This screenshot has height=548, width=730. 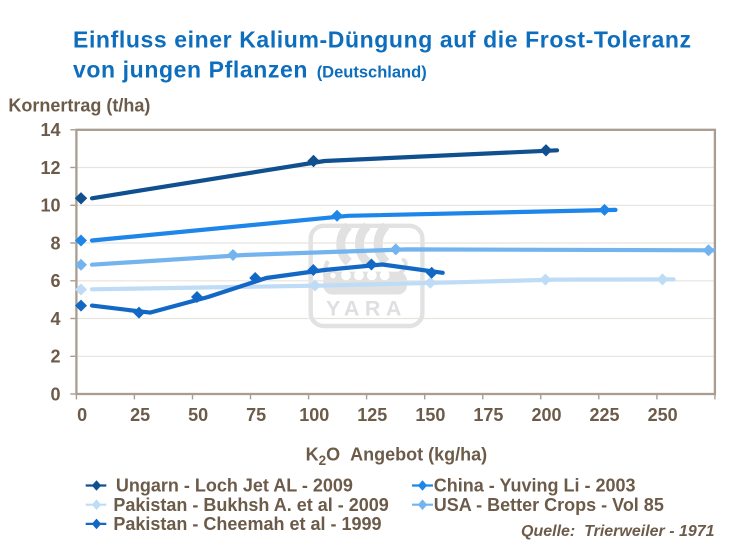 I want to click on svg-text: 150, so click(x=430, y=415).